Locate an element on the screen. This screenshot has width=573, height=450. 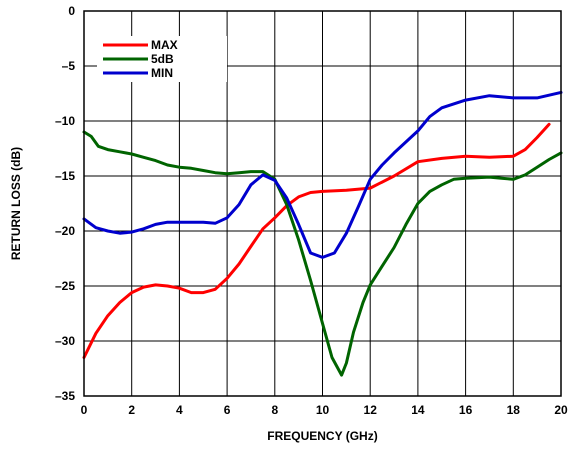
x-tick-label: 10 is located at coordinates (323, 410).